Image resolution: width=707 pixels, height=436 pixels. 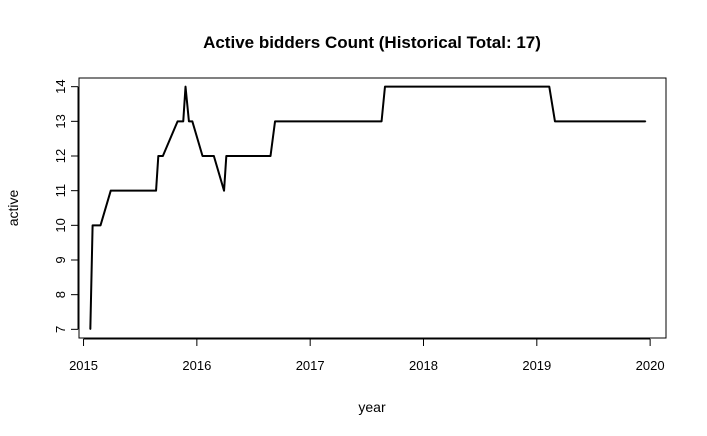 I want to click on y-tick-label: 10, so click(x=60, y=225).